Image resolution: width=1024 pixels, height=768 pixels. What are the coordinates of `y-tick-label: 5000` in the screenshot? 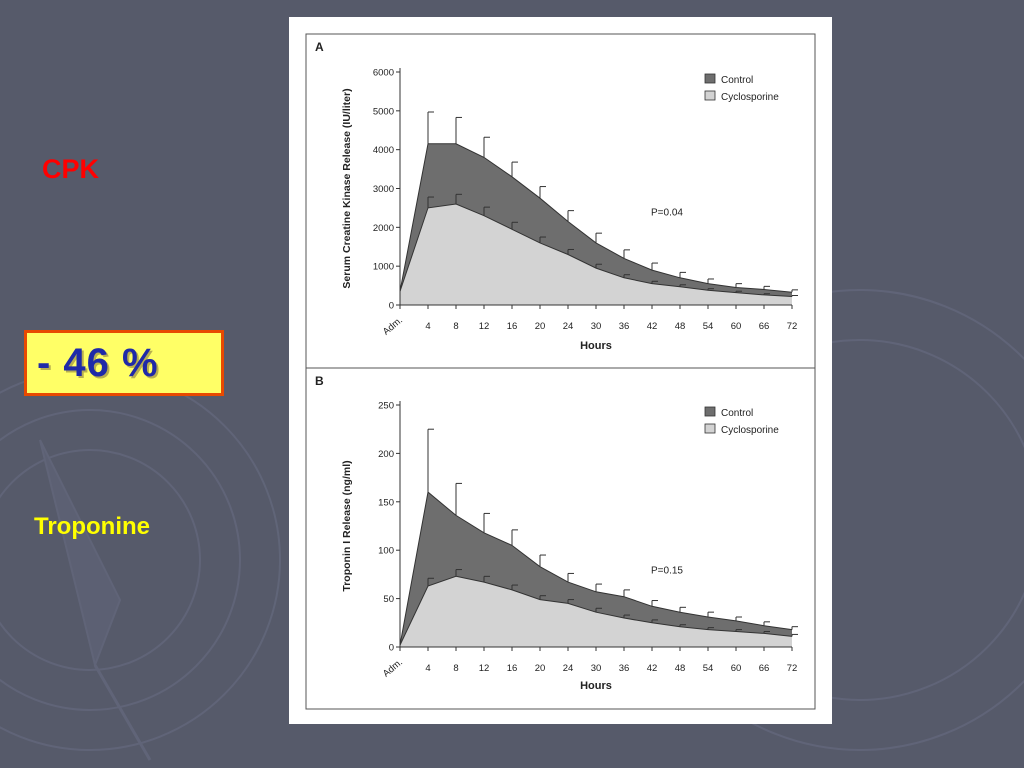 It's located at (383, 111).